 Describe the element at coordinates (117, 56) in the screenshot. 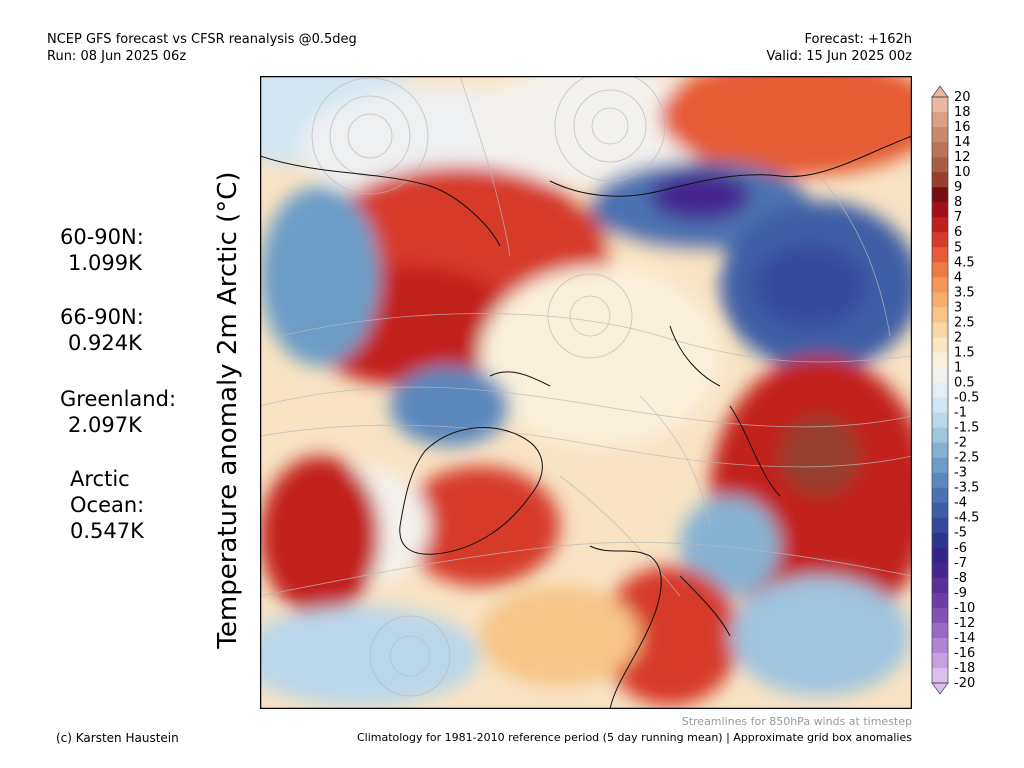

I see `run-time: Run: 08 Jun 2025 06z` at that location.